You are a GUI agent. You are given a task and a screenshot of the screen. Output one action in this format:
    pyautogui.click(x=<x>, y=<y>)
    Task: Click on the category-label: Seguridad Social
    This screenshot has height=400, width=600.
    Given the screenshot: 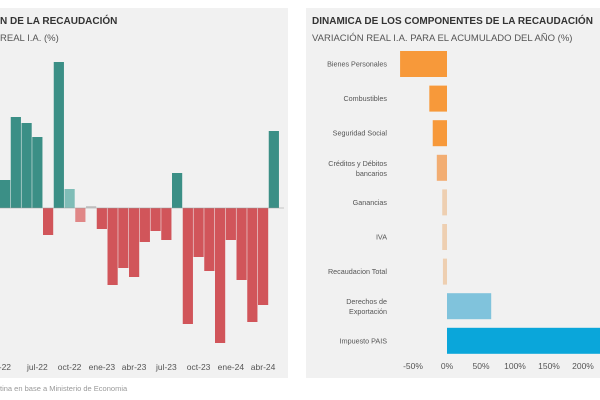 What is the action you would take?
    pyautogui.click(x=360, y=133)
    